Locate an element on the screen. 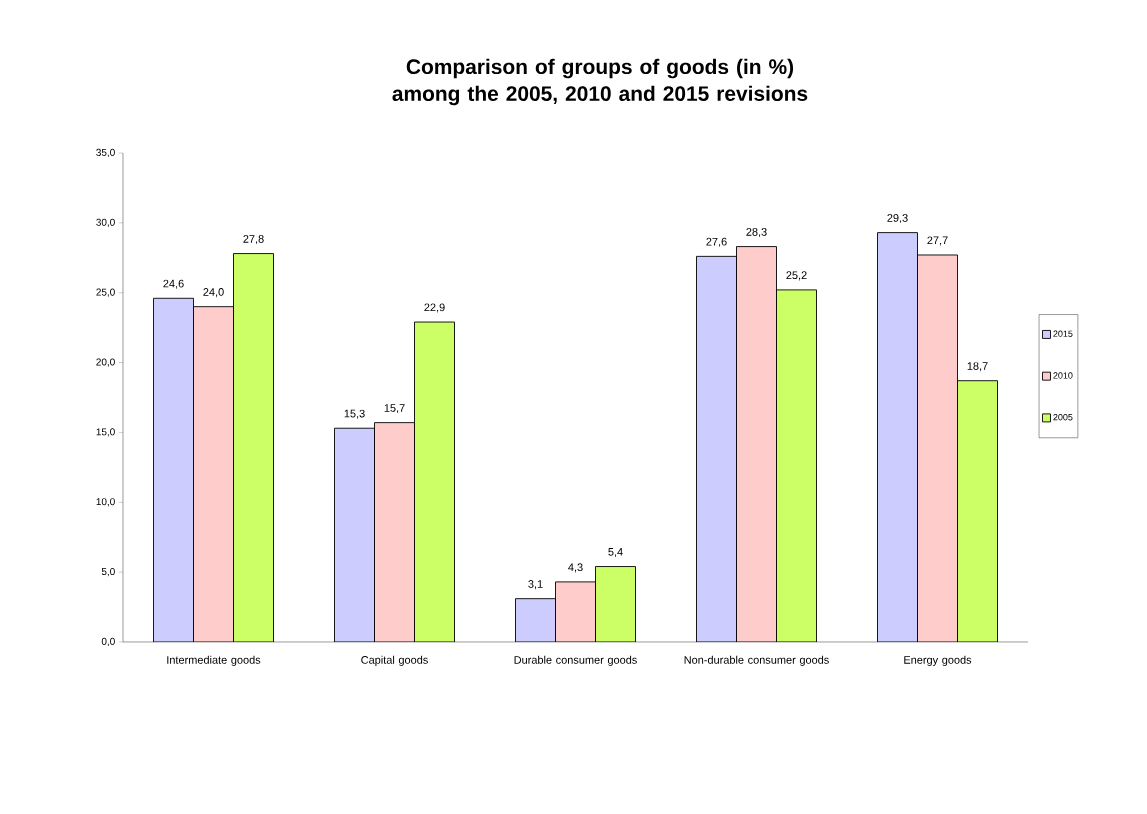 The image size is (1147, 814). chart-title: Comparison of groups of goods (in %) among the 2005, 2010 and 2015 revisions is located at coordinates (600, 82).